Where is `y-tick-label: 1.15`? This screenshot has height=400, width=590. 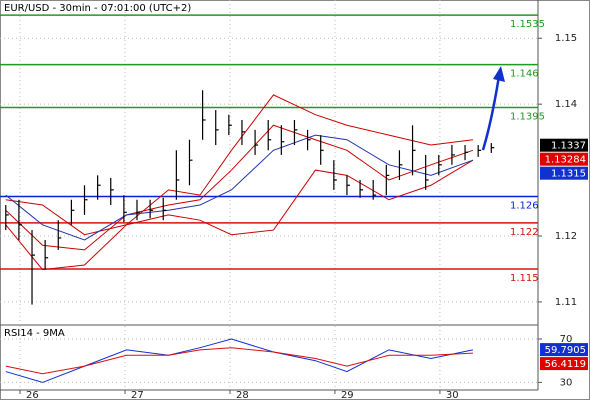 y-tick-label: 1.15 is located at coordinates (566, 38).